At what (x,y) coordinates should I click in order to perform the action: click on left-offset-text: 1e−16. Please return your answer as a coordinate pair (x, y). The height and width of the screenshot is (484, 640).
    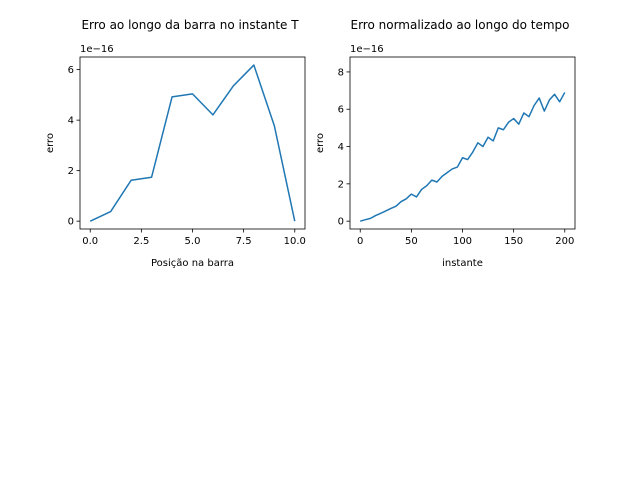
    Looking at the image, I should click on (97, 49).